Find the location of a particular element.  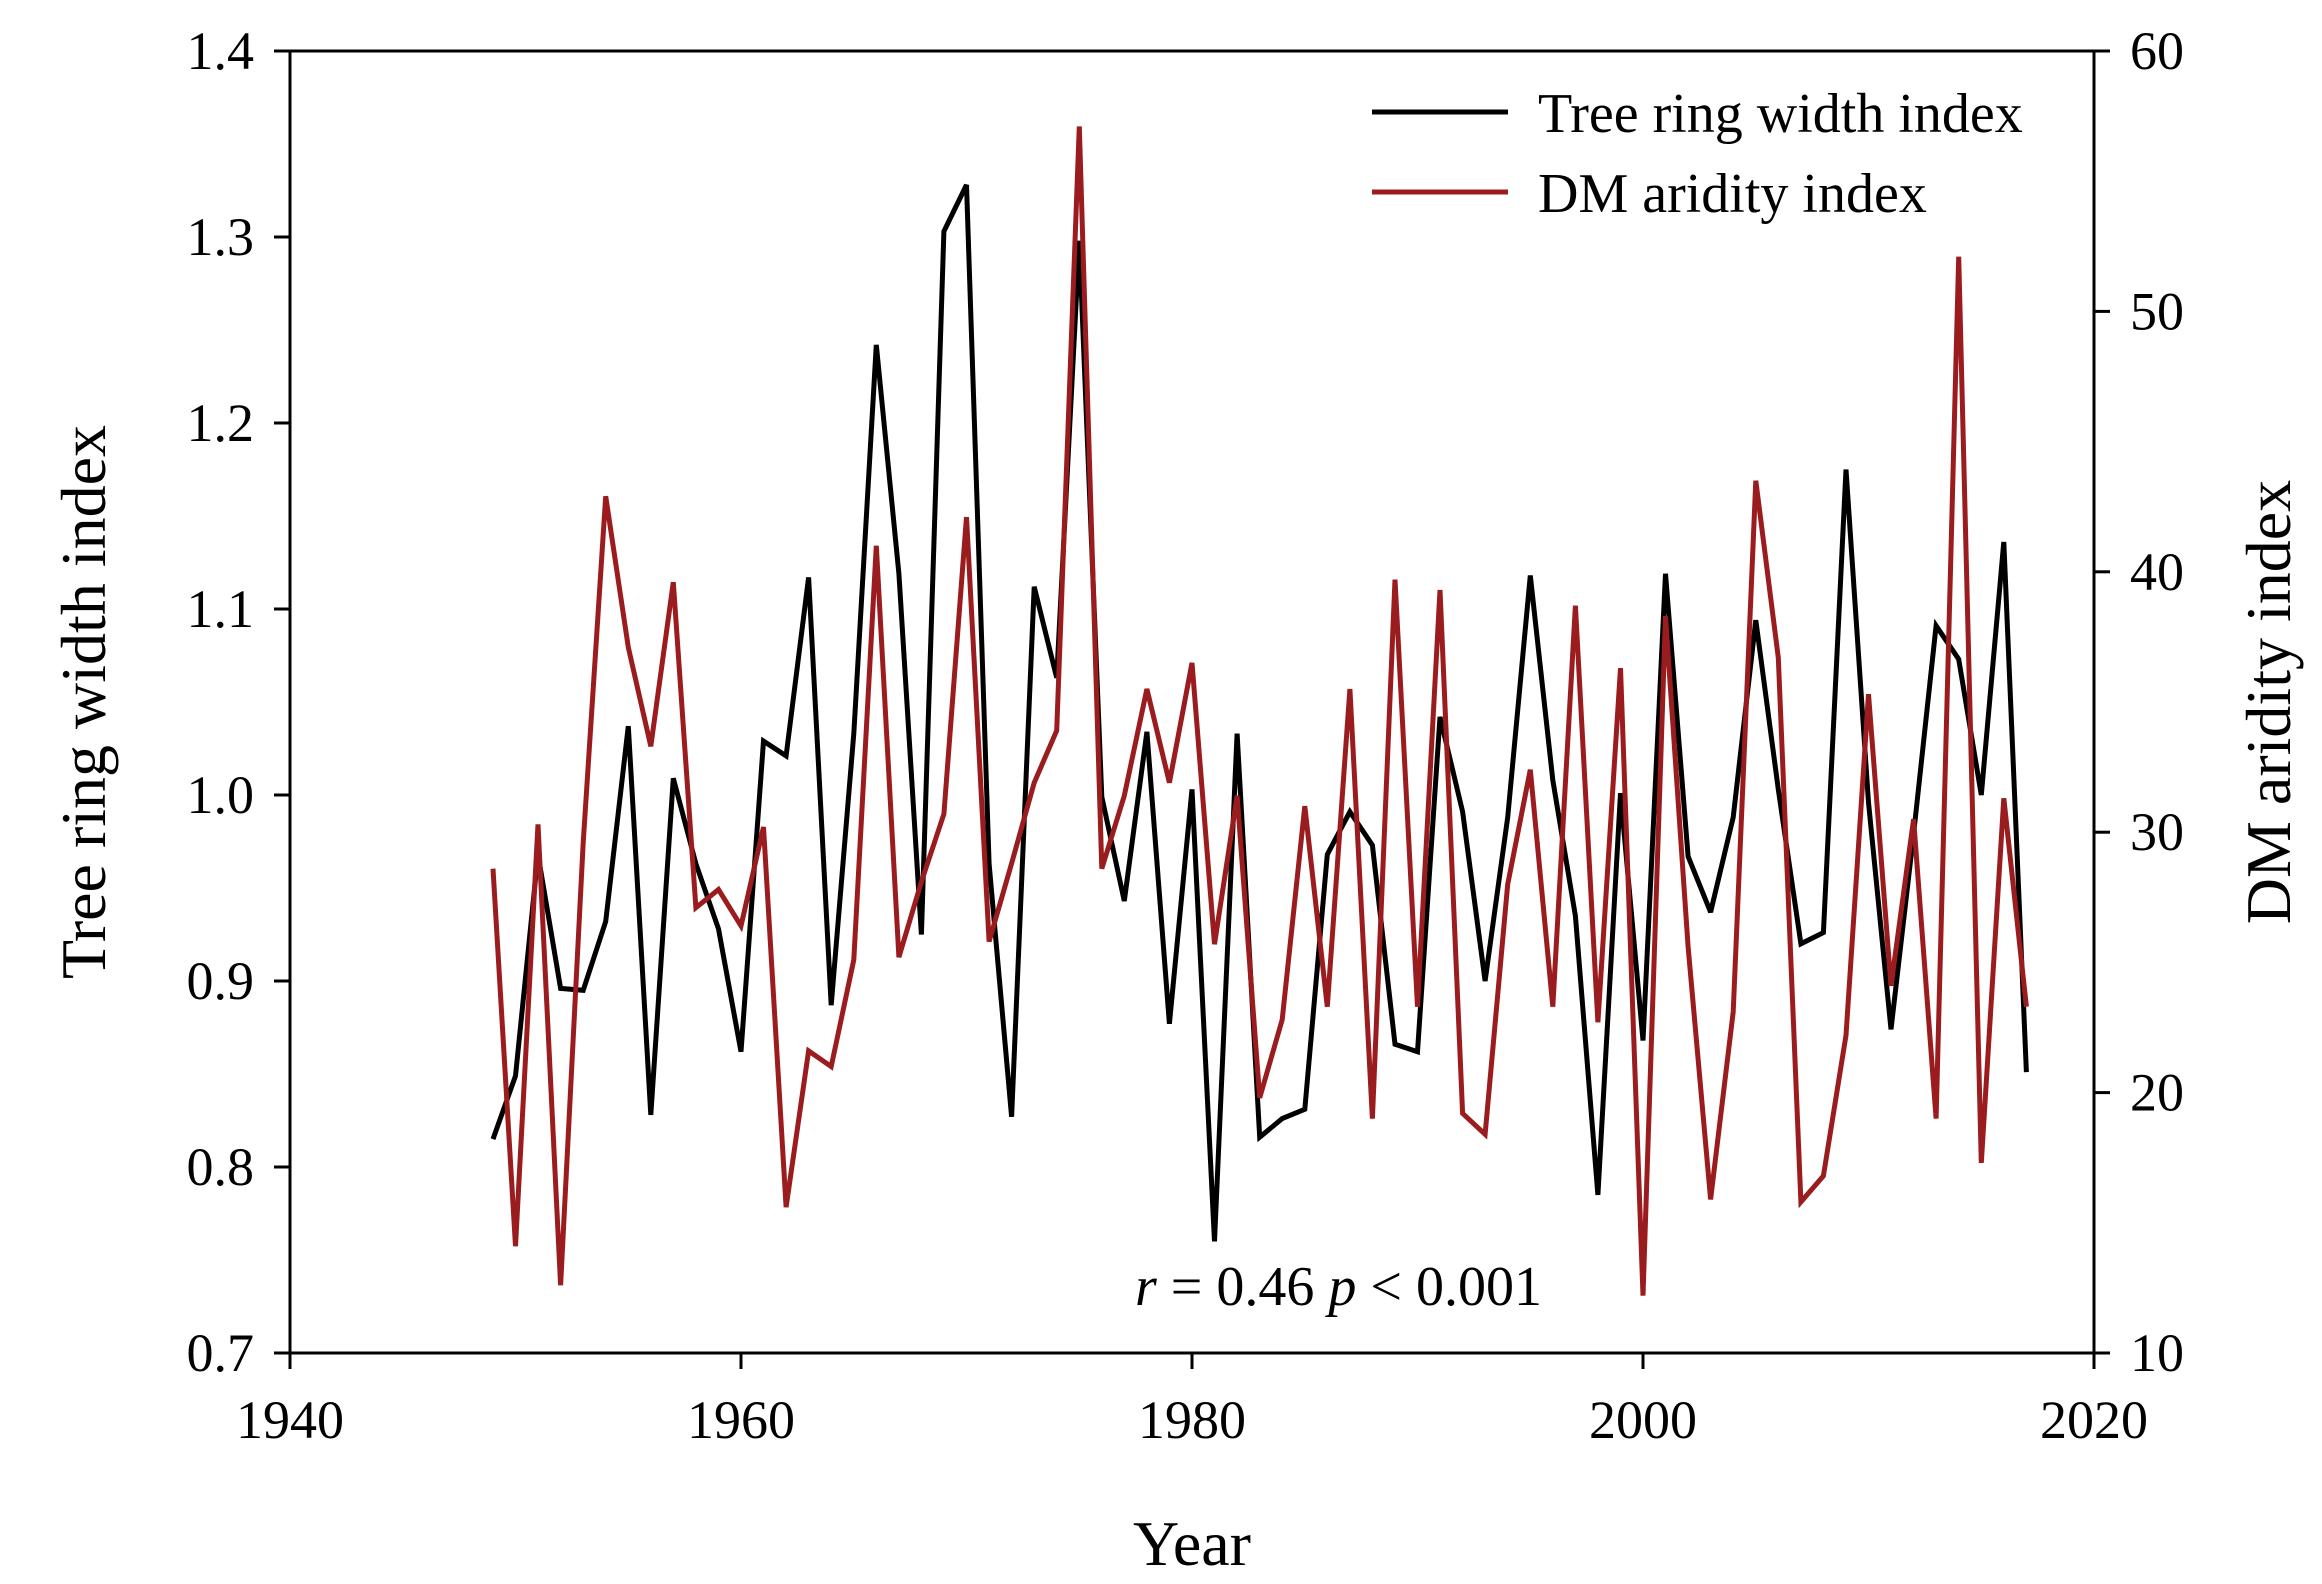

correlation-annotation: r = 0.46 p < 0.001 is located at coordinates (1338, 1287).